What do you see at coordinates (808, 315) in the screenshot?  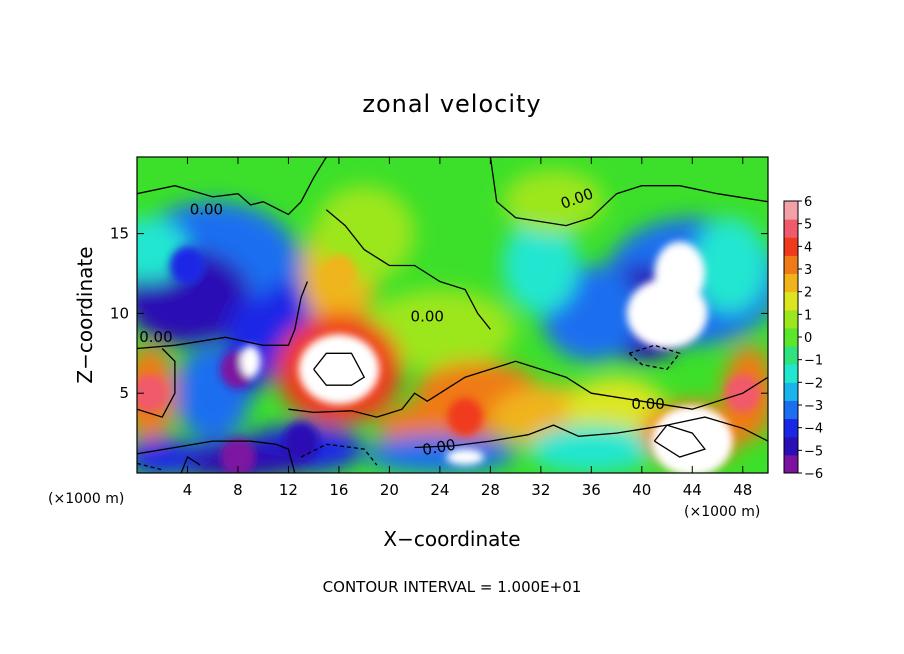 I see `colorbar-tick-label: 1` at bounding box center [808, 315].